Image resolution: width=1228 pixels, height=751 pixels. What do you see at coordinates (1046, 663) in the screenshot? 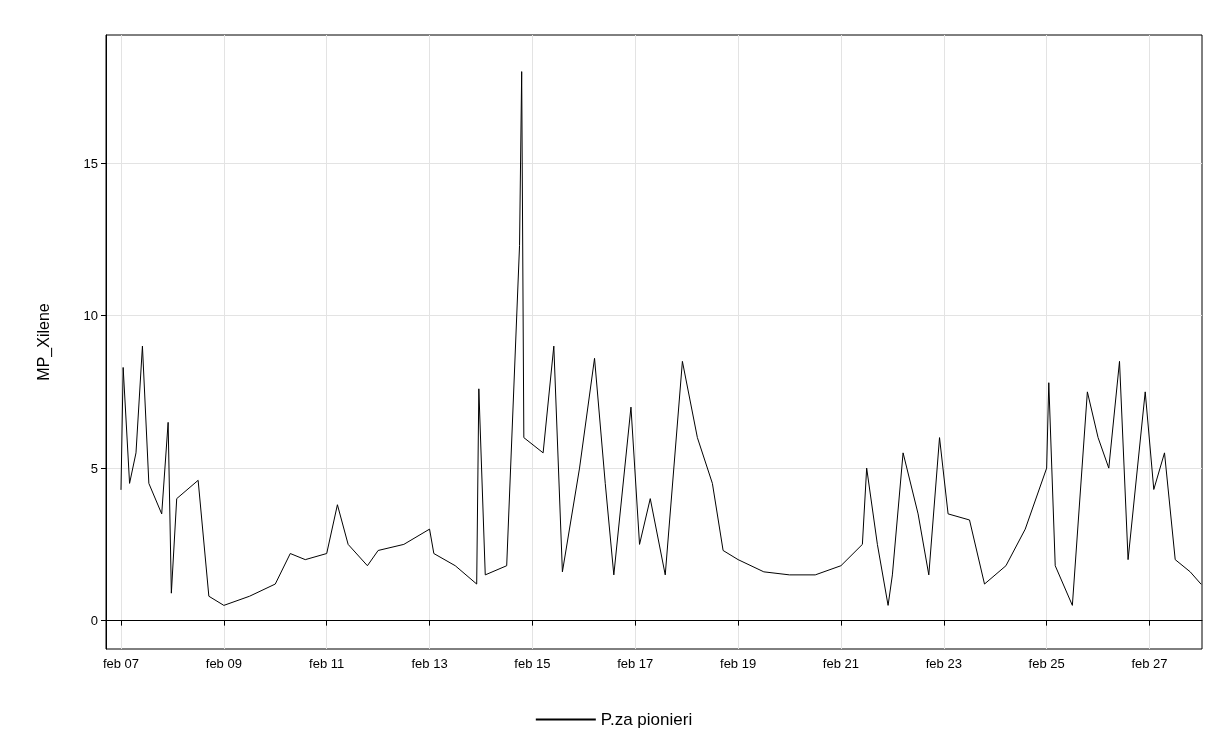
I see `x-tick-label: feb 25` at bounding box center [1046, 663].